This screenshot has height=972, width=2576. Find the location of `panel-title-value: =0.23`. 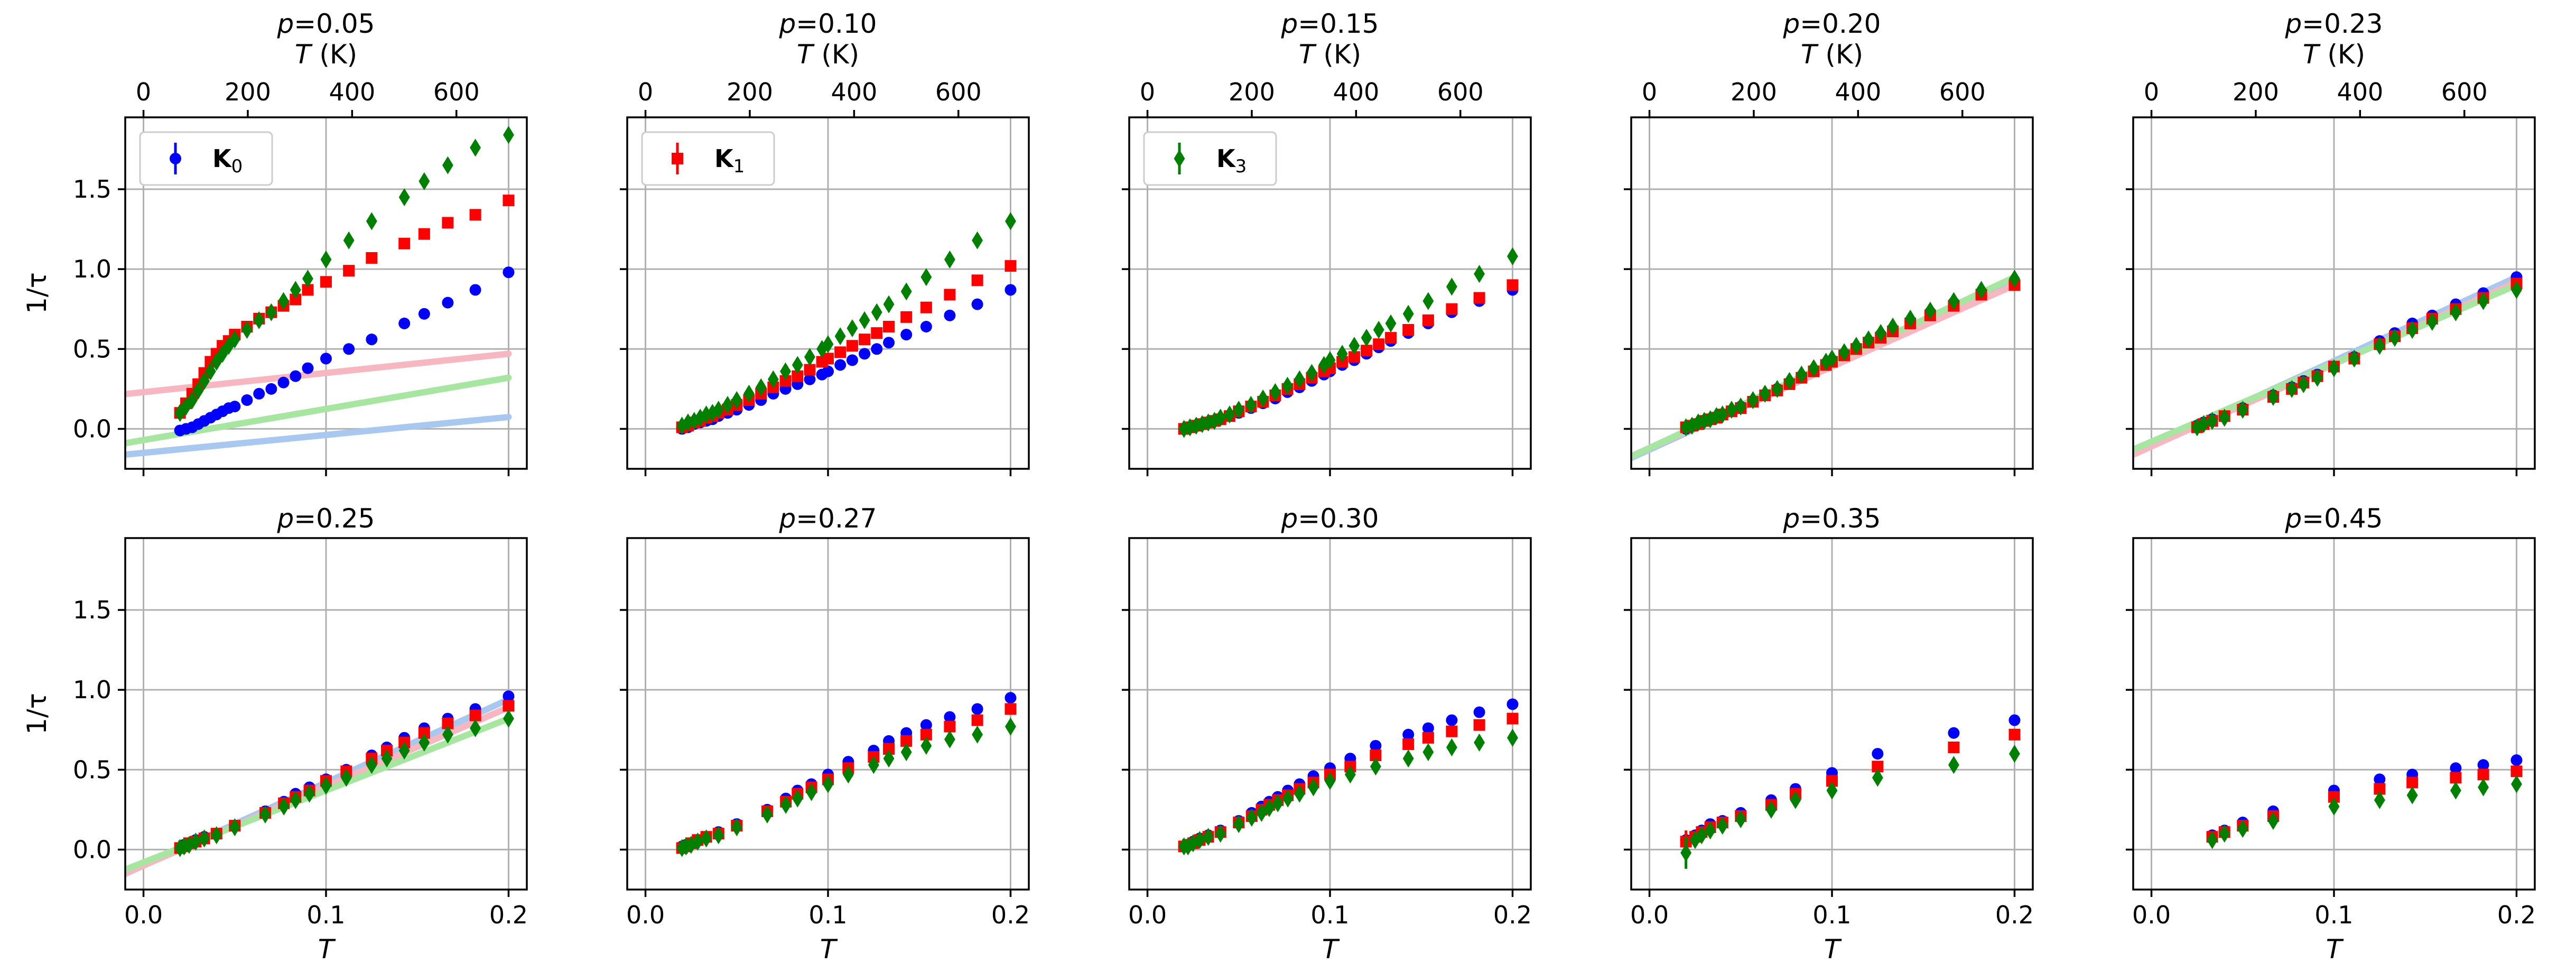

panel-title-value: =0.23 is located at coordinates (2342, 23).